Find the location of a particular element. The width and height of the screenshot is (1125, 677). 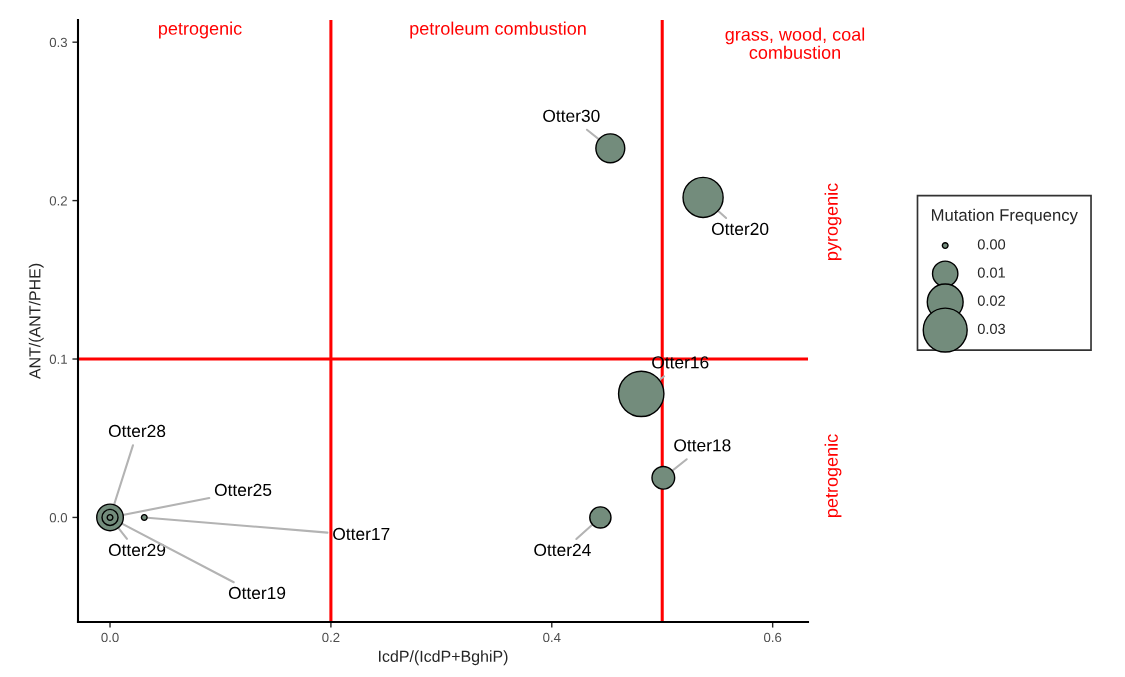

x-tick-label: 0.2 is located at coordinates (331, 637).